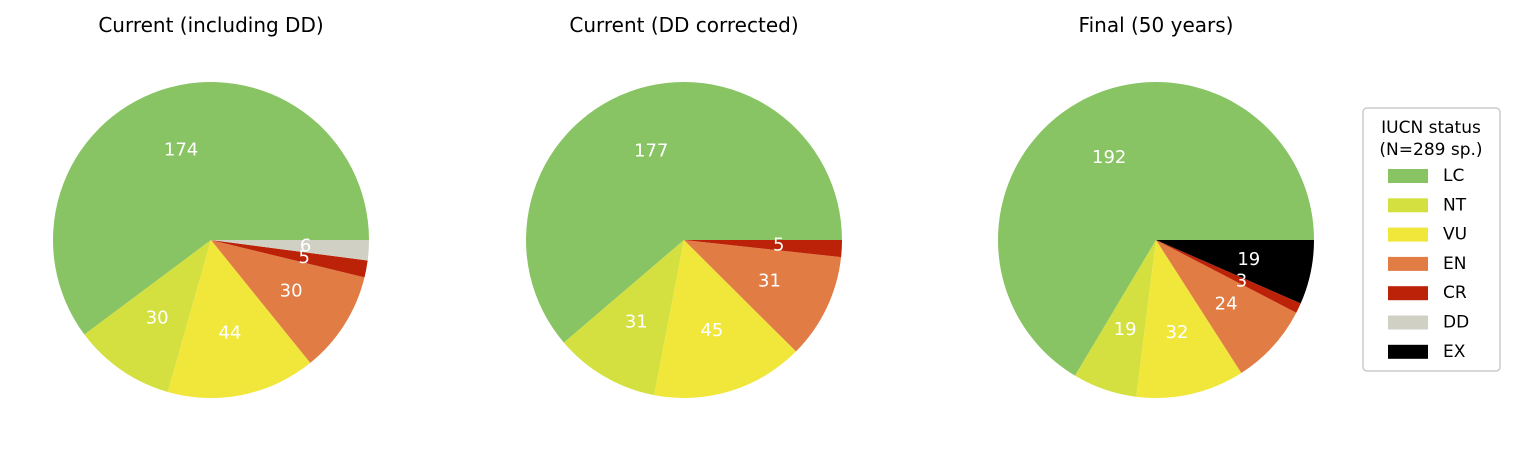  I want to click on chart-title: Current (including DD), so click(210, 25).